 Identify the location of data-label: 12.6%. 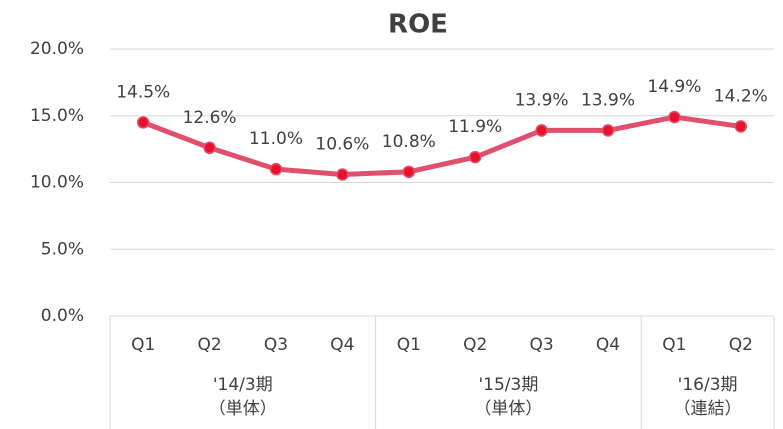
(210, 118).